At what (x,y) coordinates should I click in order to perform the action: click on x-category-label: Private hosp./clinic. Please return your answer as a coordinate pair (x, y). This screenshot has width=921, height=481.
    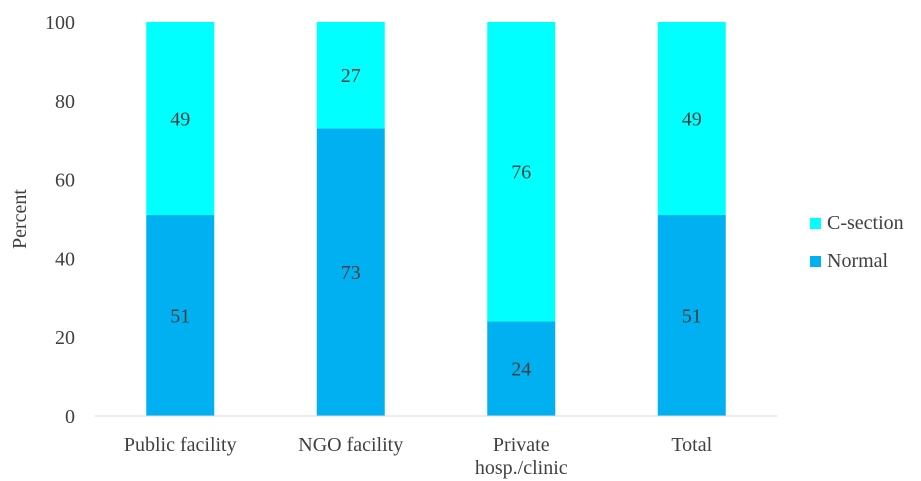
    Looking at the image, I should click on (521, 456).